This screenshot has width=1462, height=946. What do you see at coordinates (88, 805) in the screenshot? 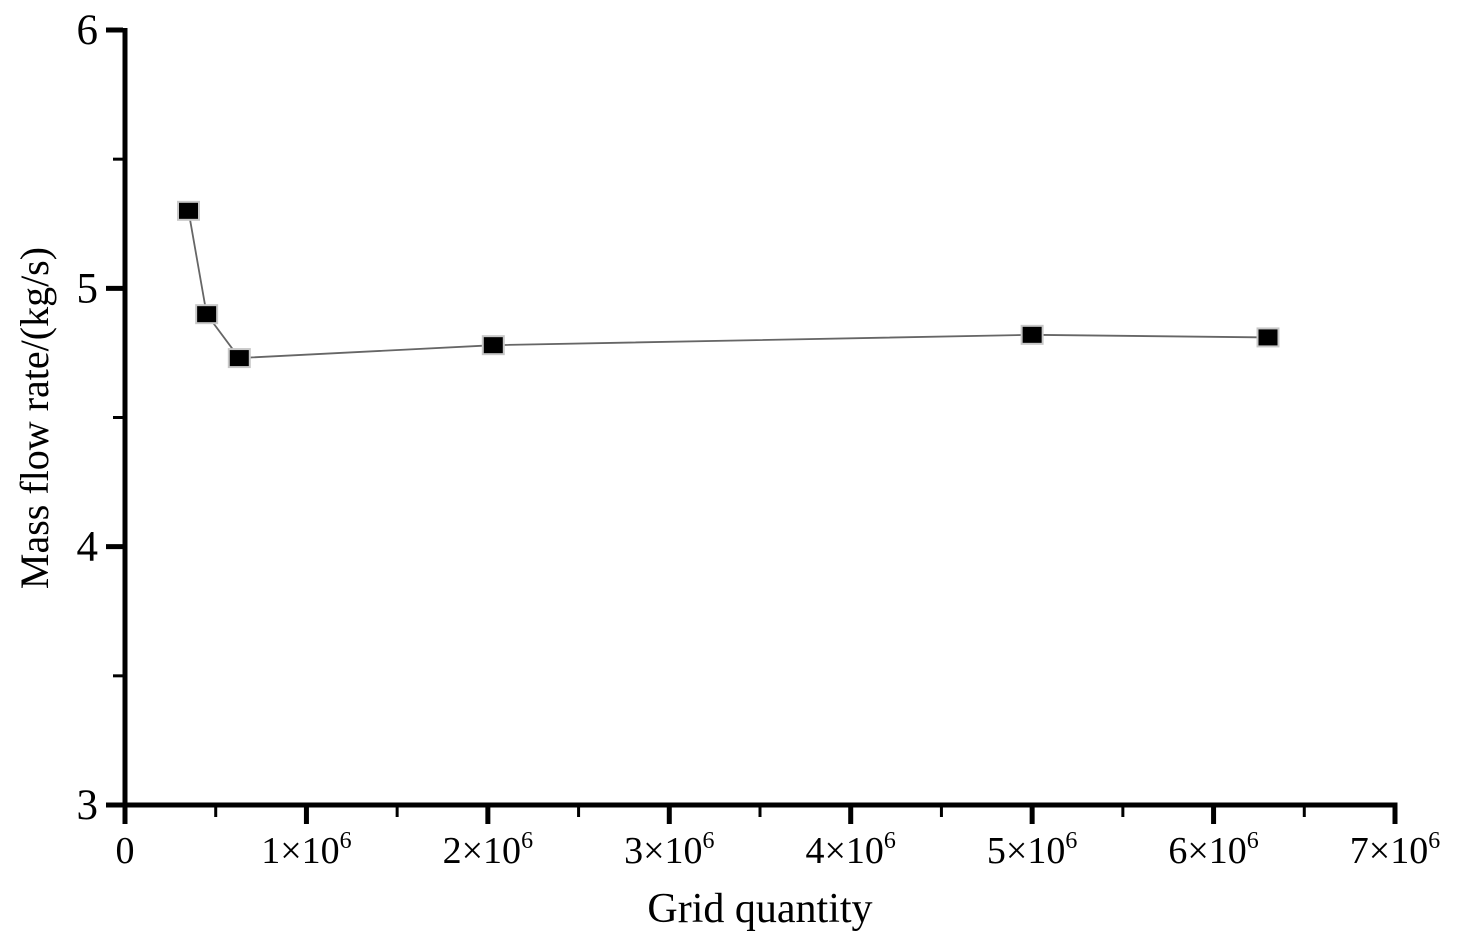
I see `y-tick-label: 3` at bounding box center [88, 805].